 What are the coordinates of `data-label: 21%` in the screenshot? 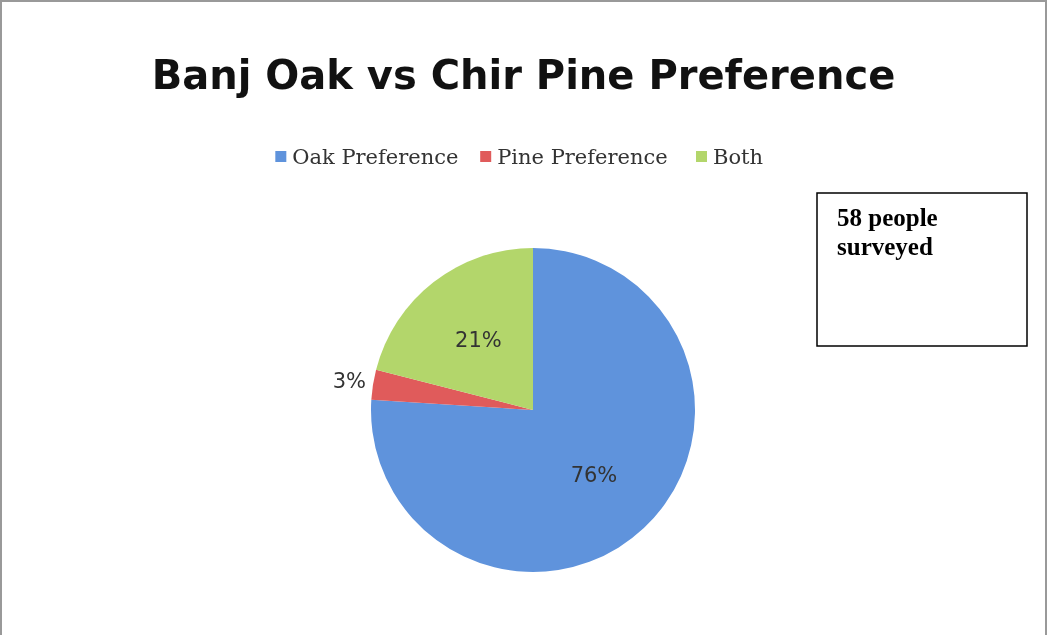 It's located at (478, 339).